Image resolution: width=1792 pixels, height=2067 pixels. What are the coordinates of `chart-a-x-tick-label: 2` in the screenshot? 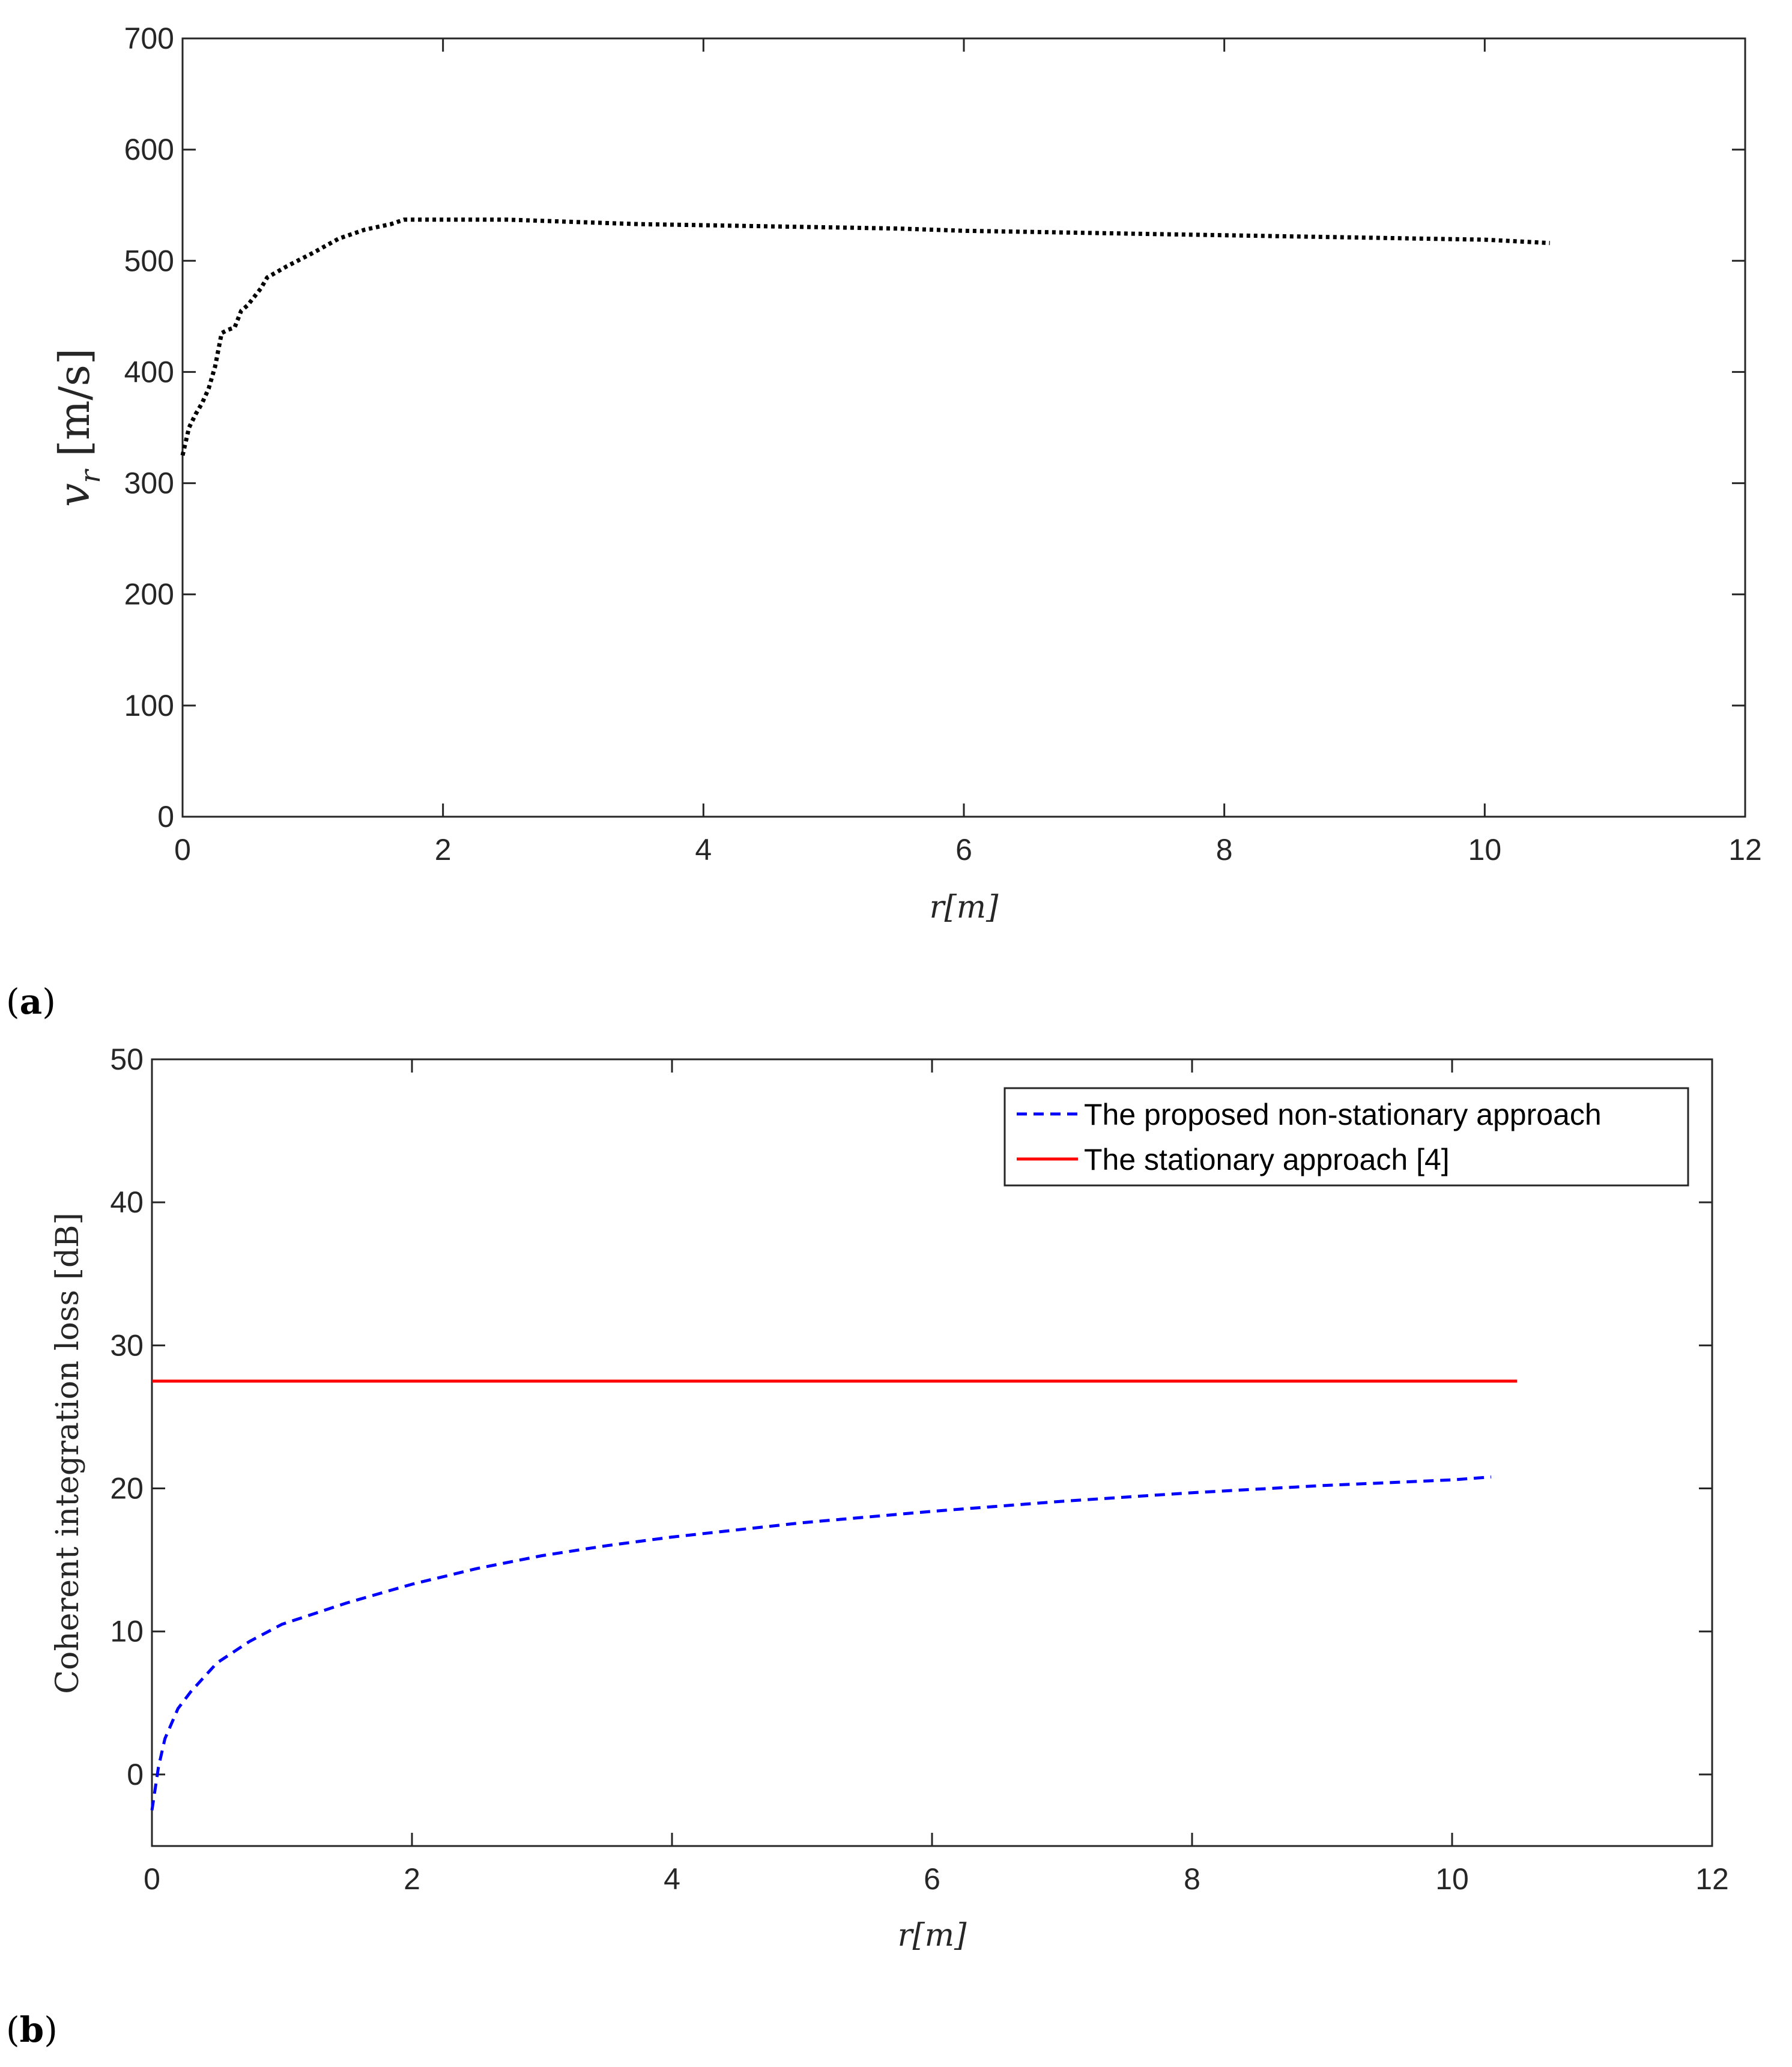 It's located at (443, 850).